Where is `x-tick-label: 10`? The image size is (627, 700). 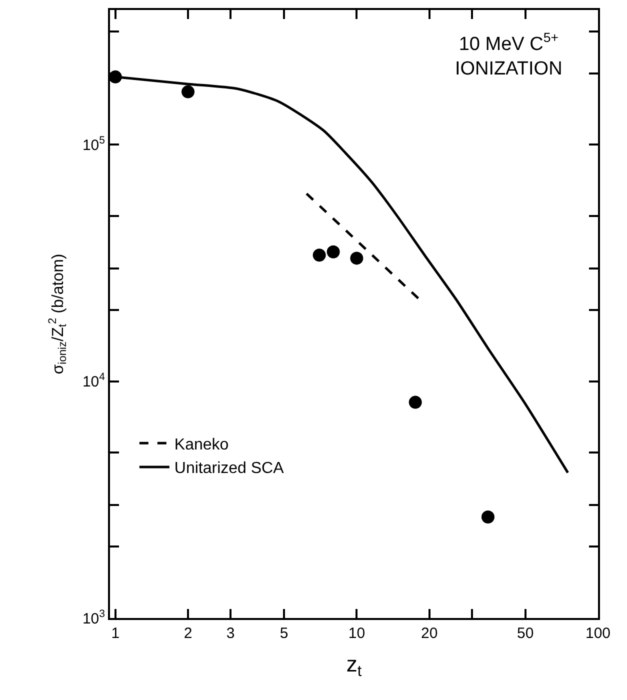 x-tick-label: 10 is located at coordinates (357, 633).